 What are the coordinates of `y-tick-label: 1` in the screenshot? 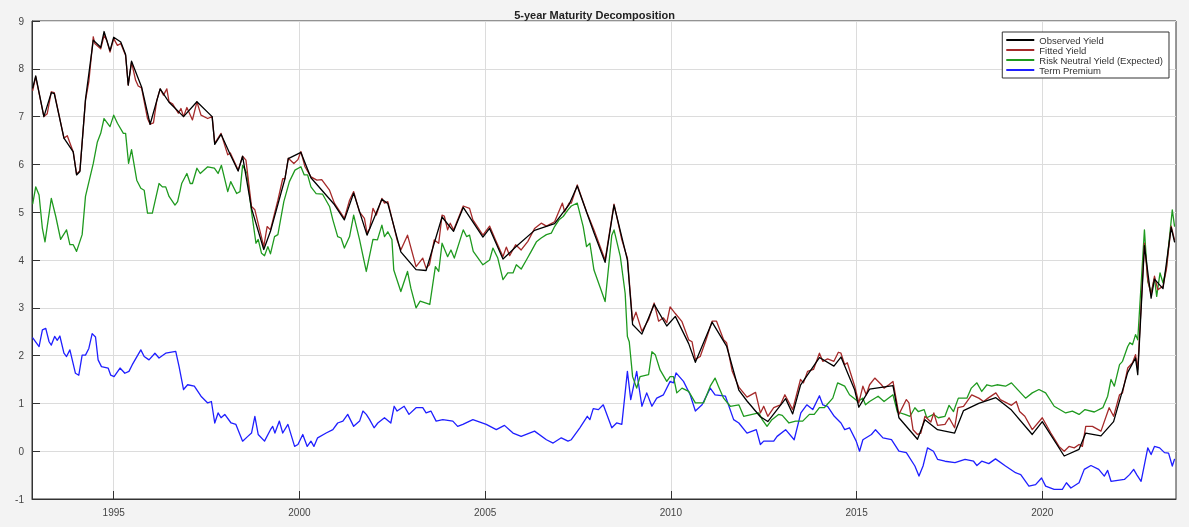 It's located at (21, 403).